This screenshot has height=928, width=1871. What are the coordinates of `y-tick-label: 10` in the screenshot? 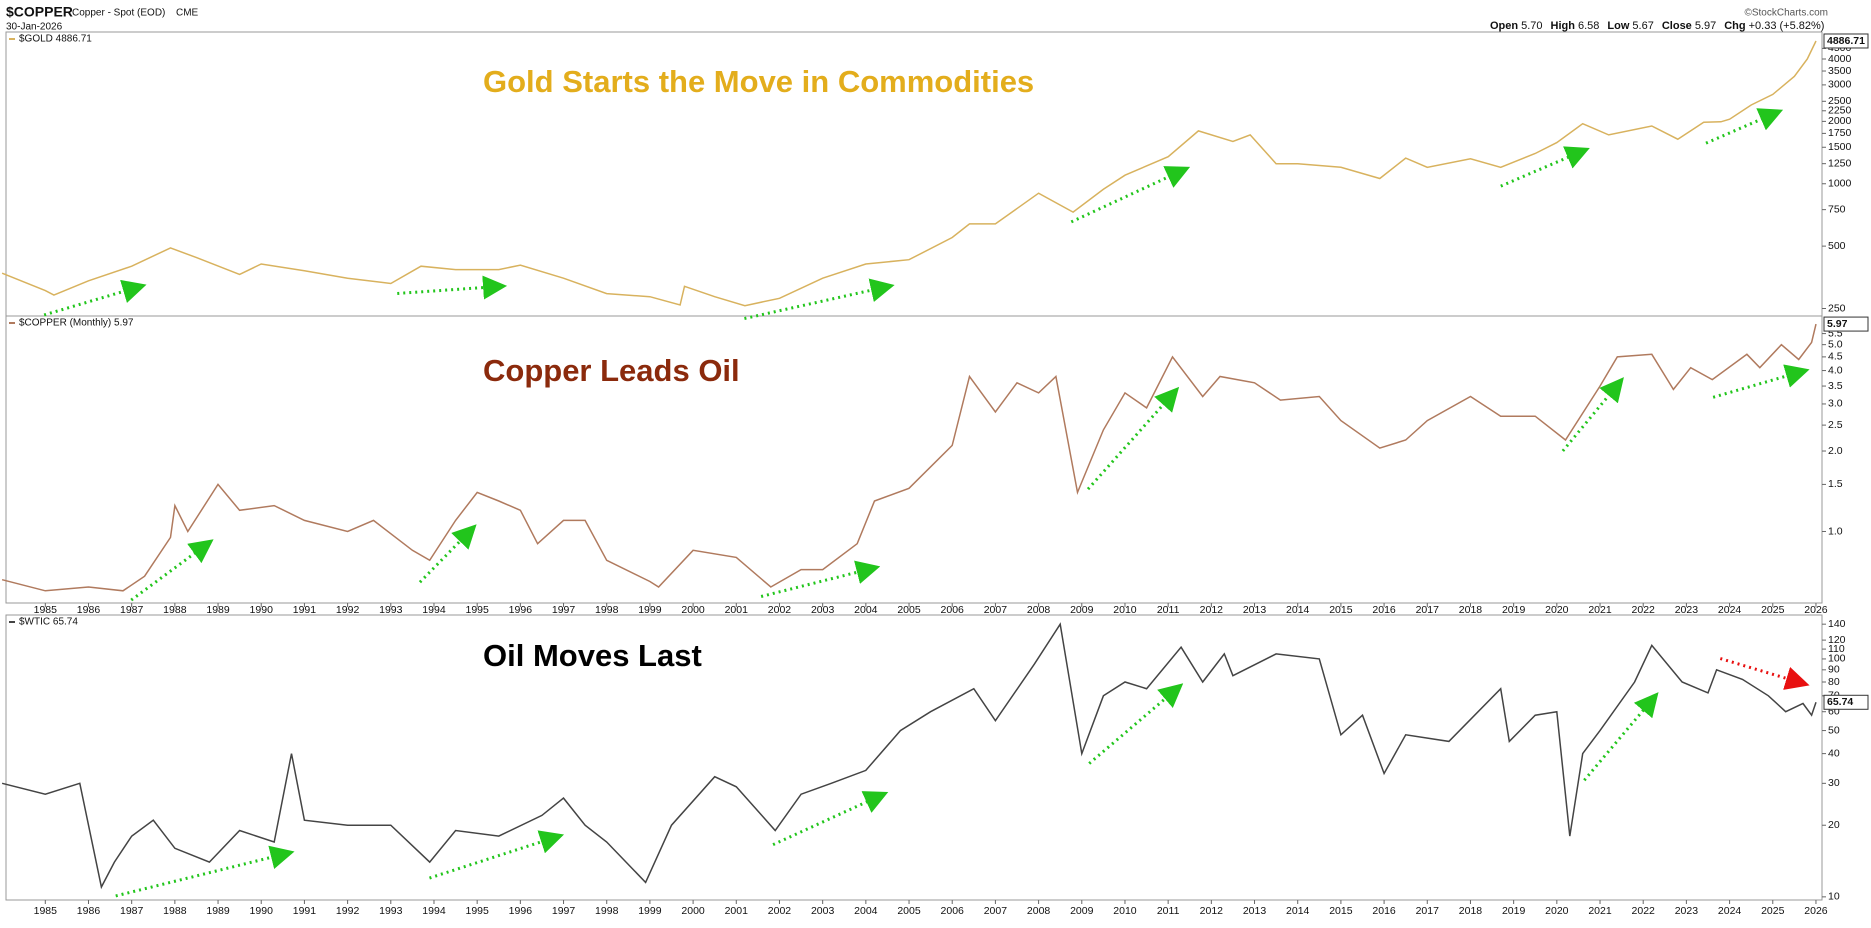 It's located at (1834, 897).